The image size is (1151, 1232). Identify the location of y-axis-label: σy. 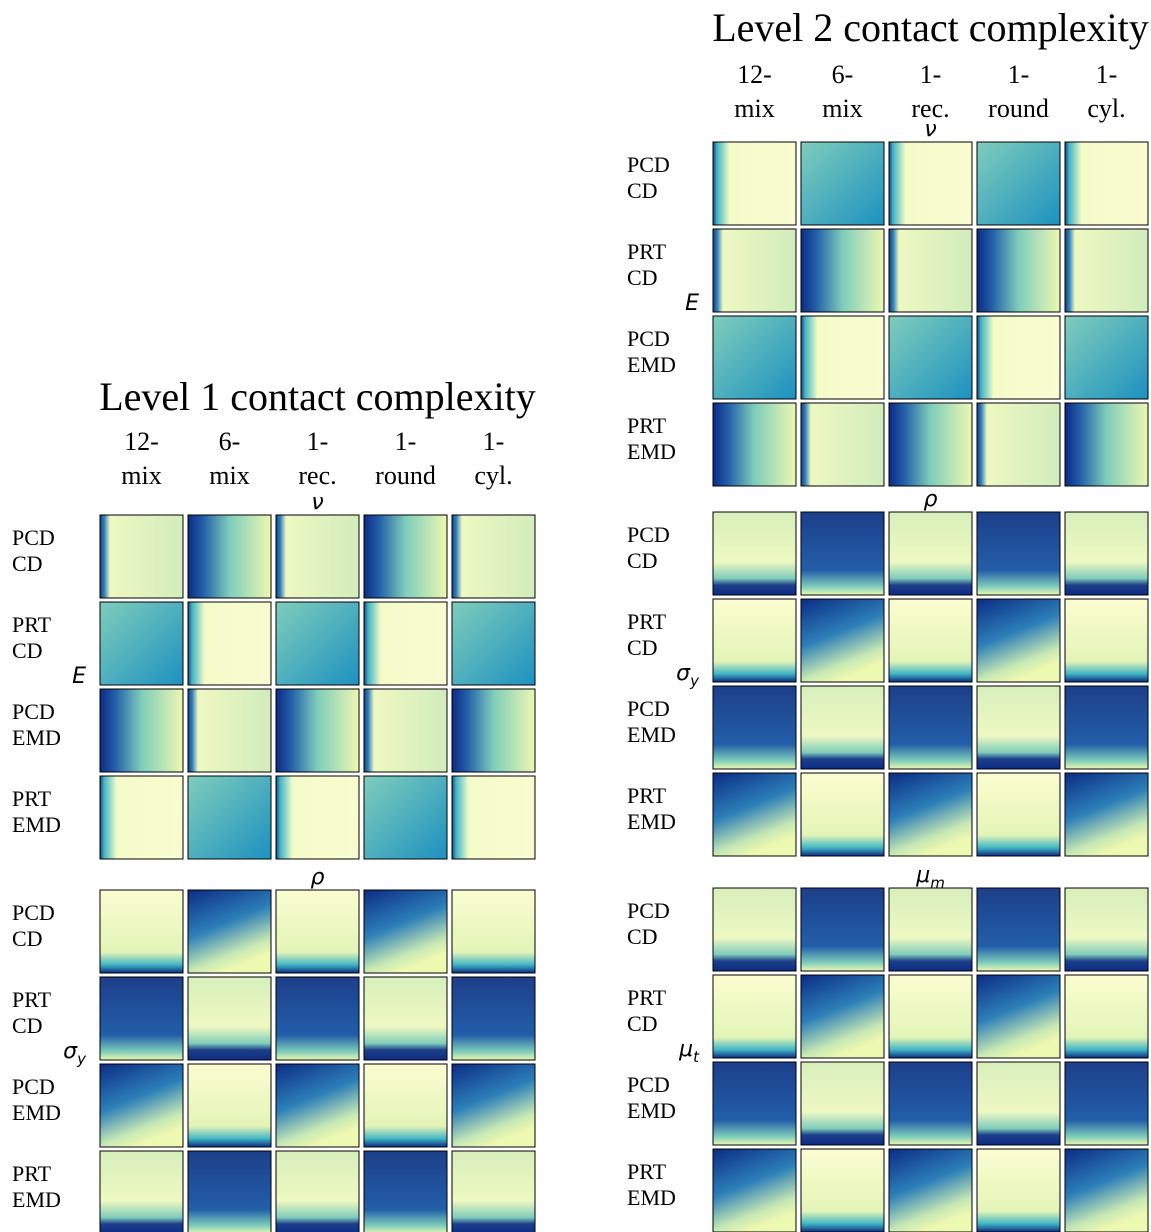
(688, 675).